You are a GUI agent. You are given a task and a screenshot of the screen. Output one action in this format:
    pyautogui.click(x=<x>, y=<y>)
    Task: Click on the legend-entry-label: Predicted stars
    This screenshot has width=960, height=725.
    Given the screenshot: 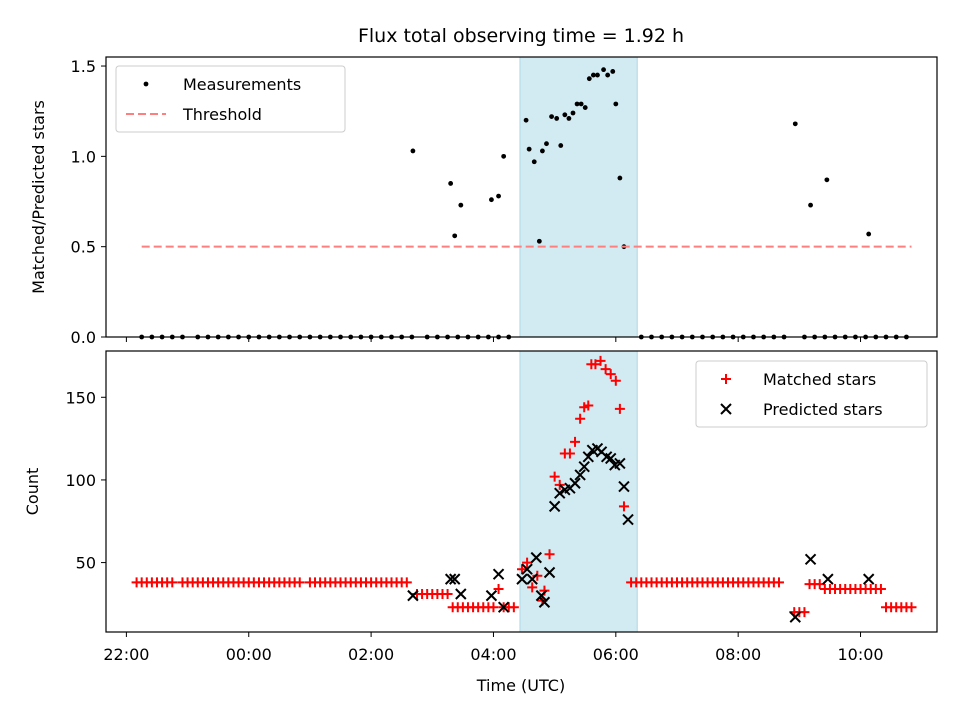 What is the action you would take?
    pyautogui.click(x=823, y=409)
    